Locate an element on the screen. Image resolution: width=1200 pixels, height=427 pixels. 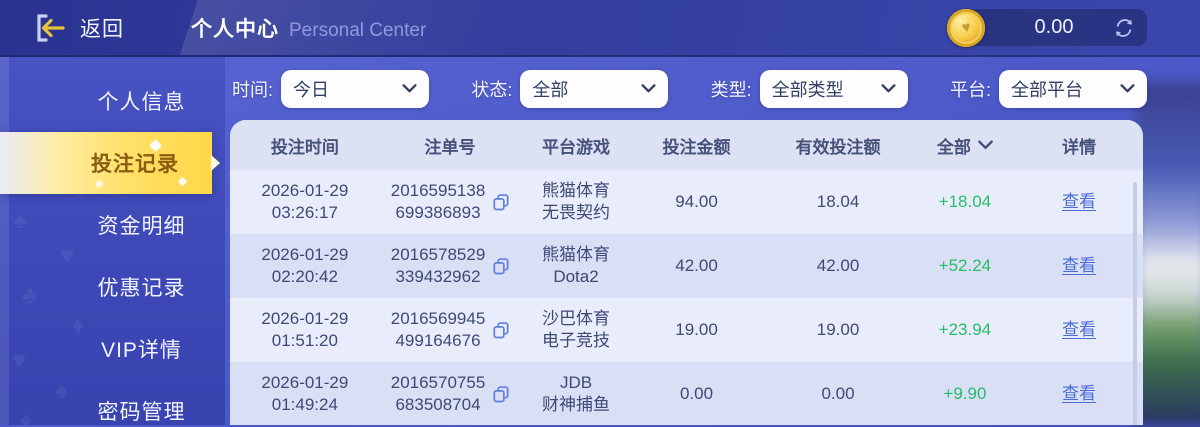
filter-bar: 时间: 今日 状态: 全部 类型: 全部类型 平台: 全部平台 is located at coordinates (712, 88).